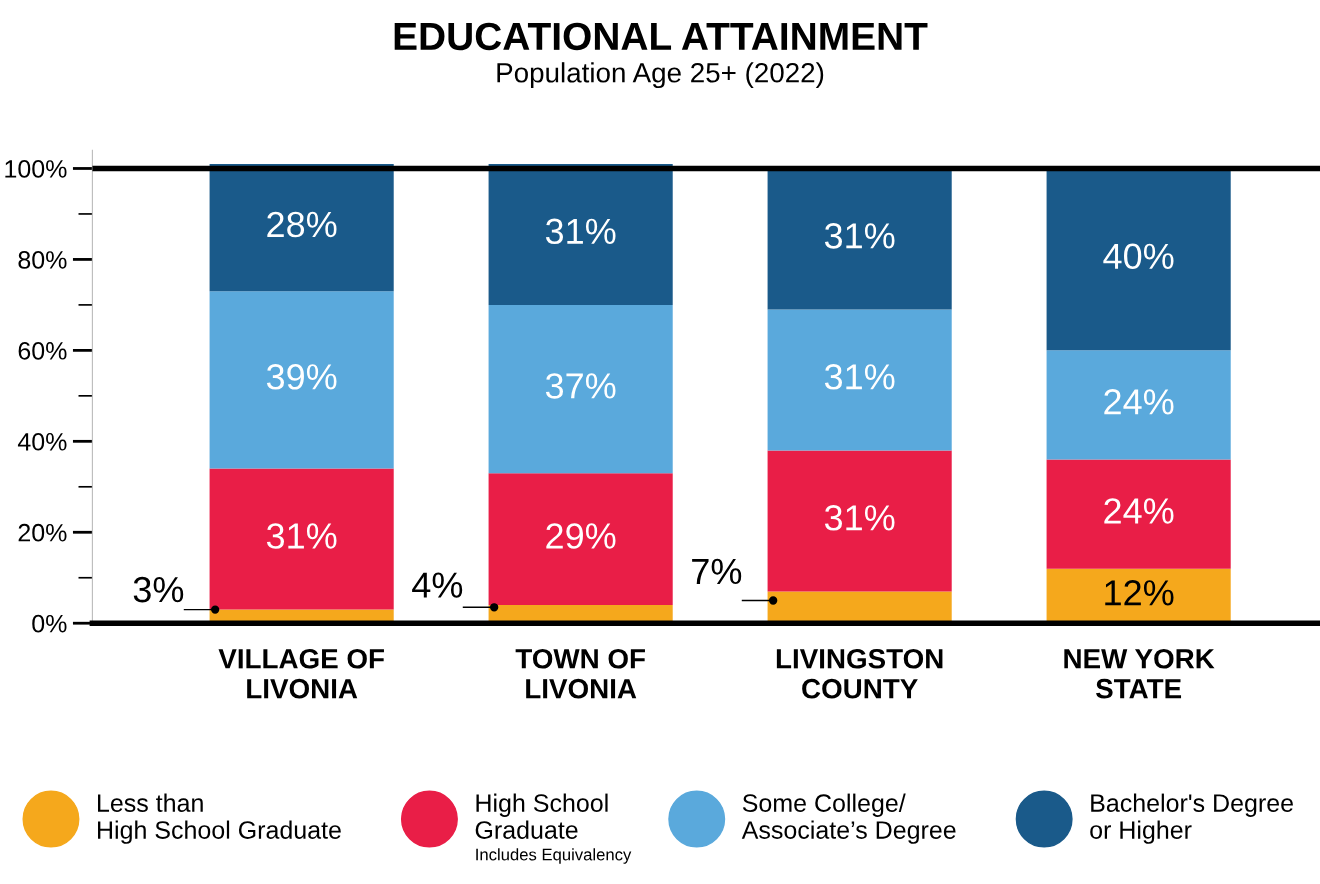 The width and height of the screenshot is (1320, 884). Describe the element at coordinates (661, 36) in the screenshot. I see `chart-title: EDUCATIONAL ATTAINMENT` at that location.